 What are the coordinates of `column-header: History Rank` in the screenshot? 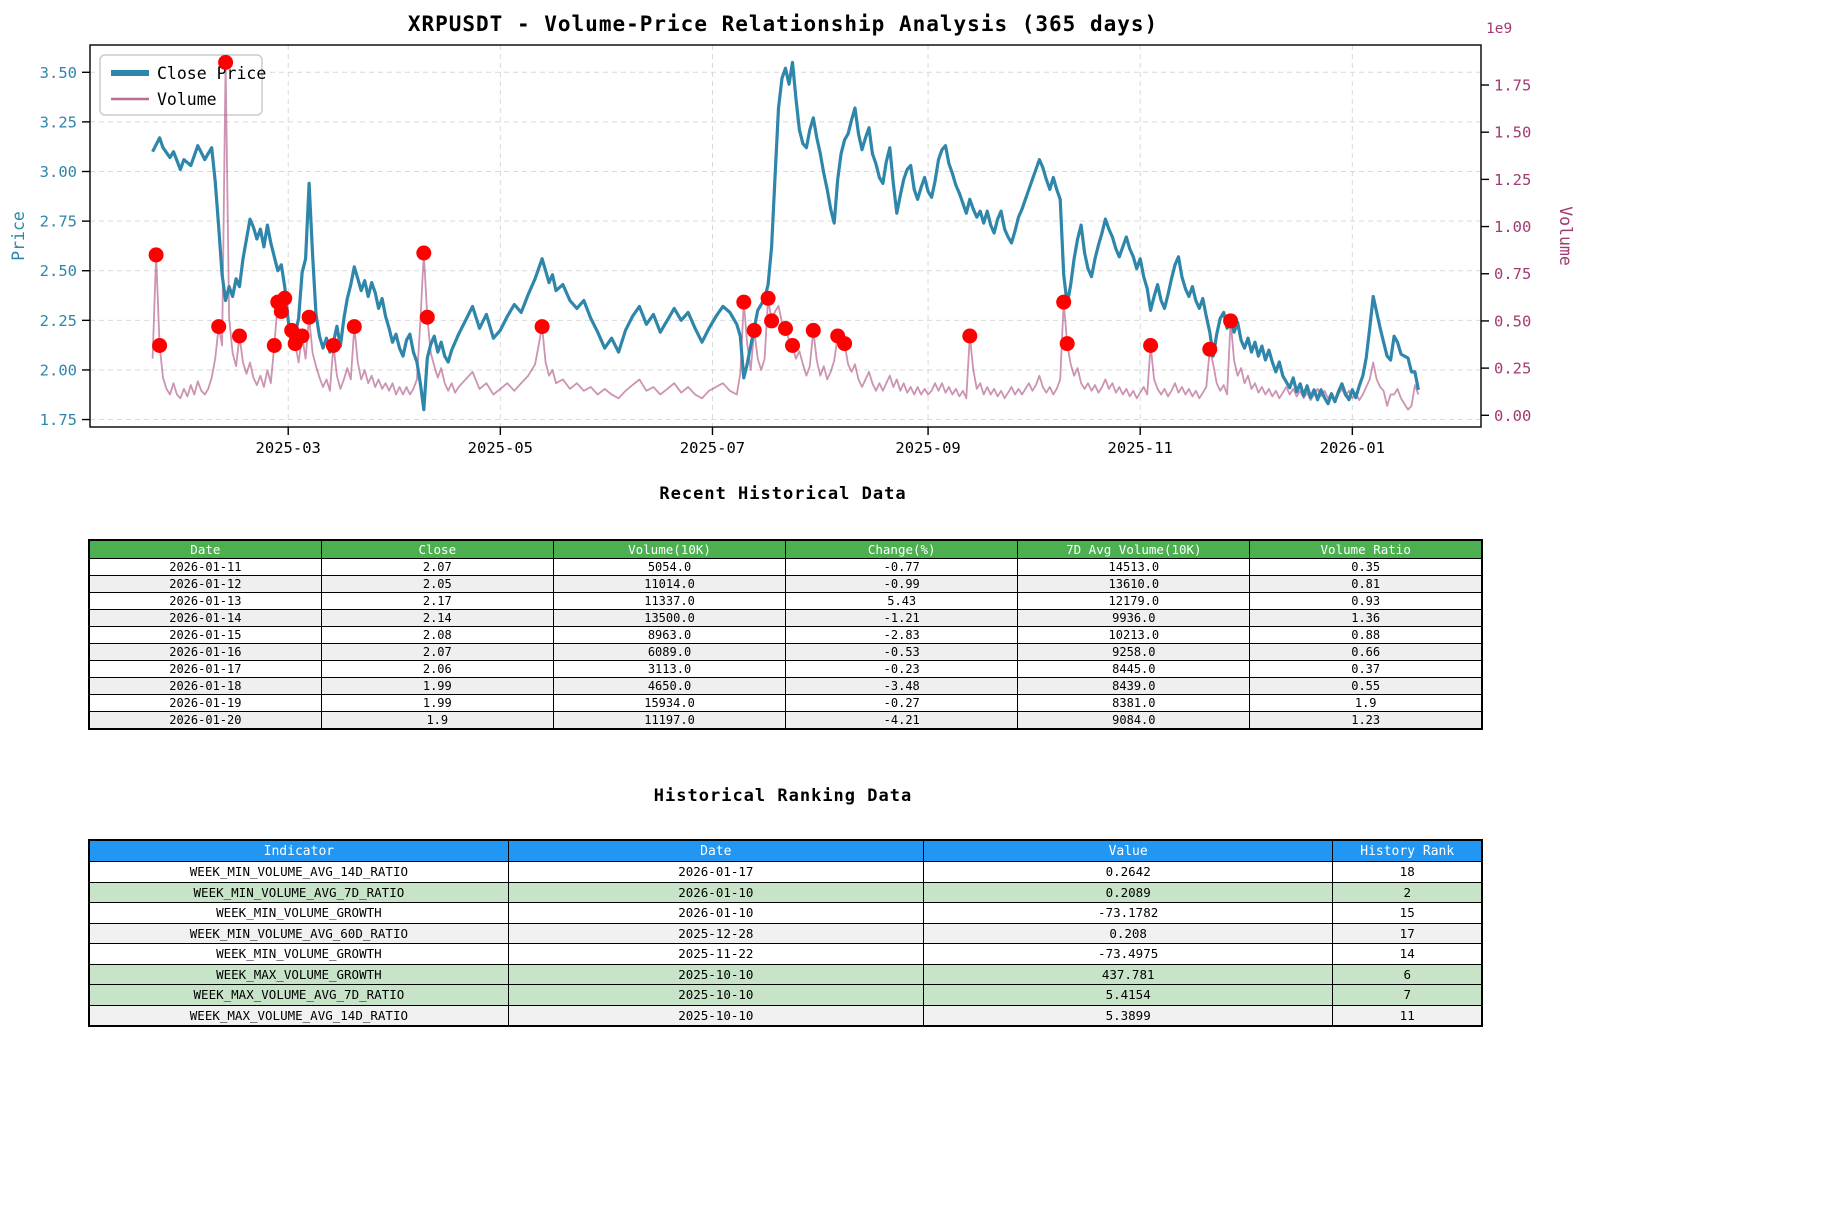 It's located at (1407, 850).